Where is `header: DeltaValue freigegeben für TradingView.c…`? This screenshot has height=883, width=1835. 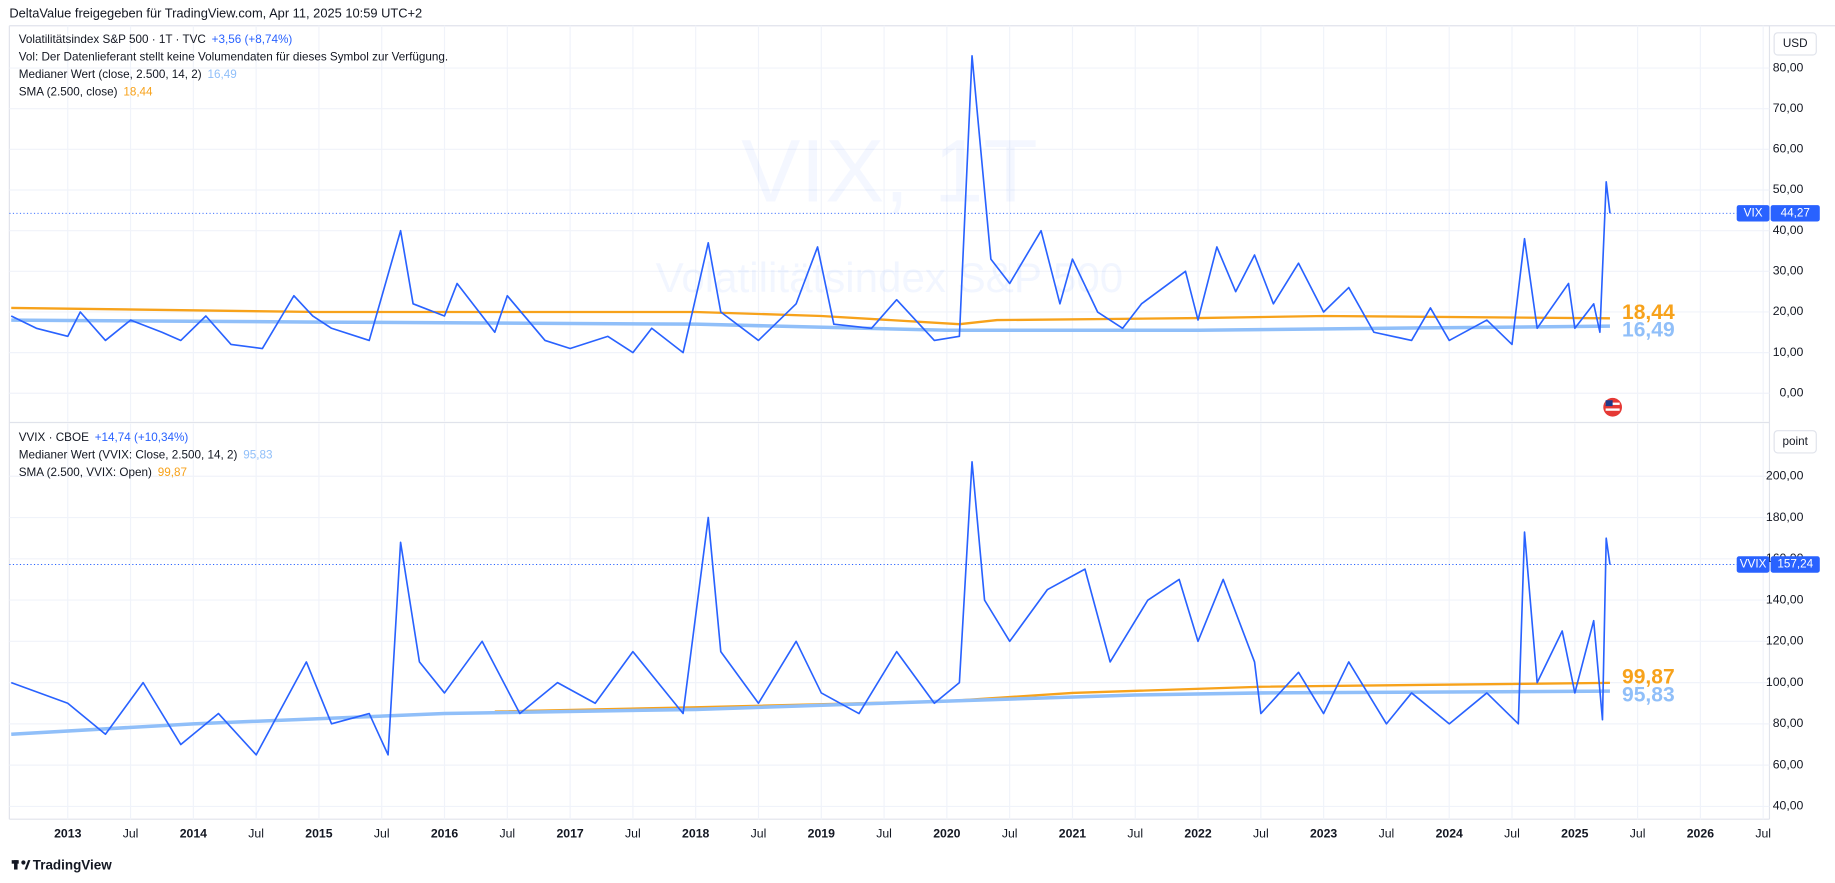
header: DeltaValue freigegeben für TradingView.c… is located at coordinates (215, 12).